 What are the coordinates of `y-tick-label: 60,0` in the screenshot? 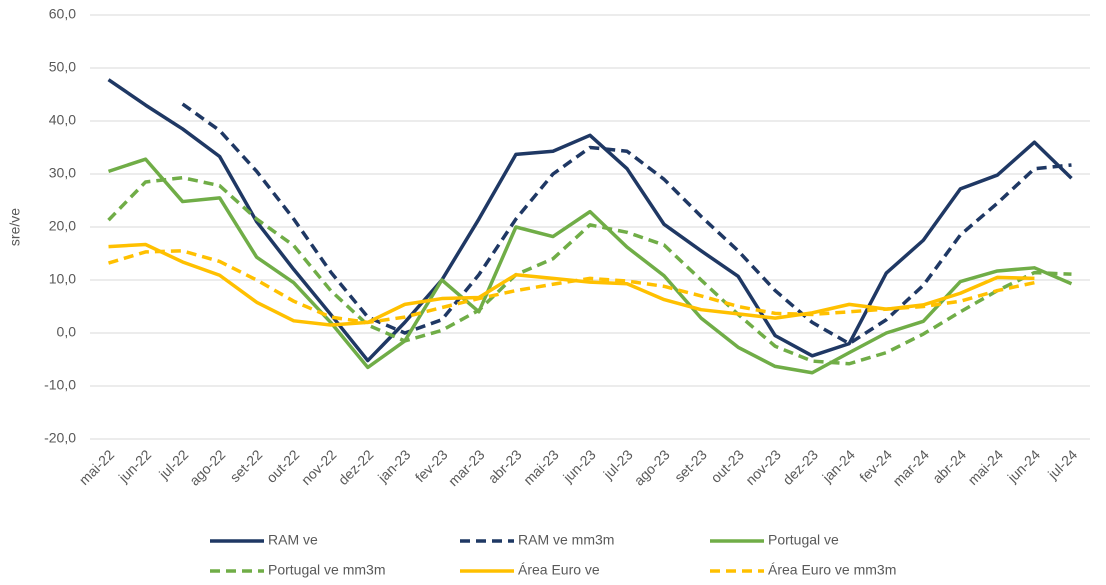 It's located at (62, 14).